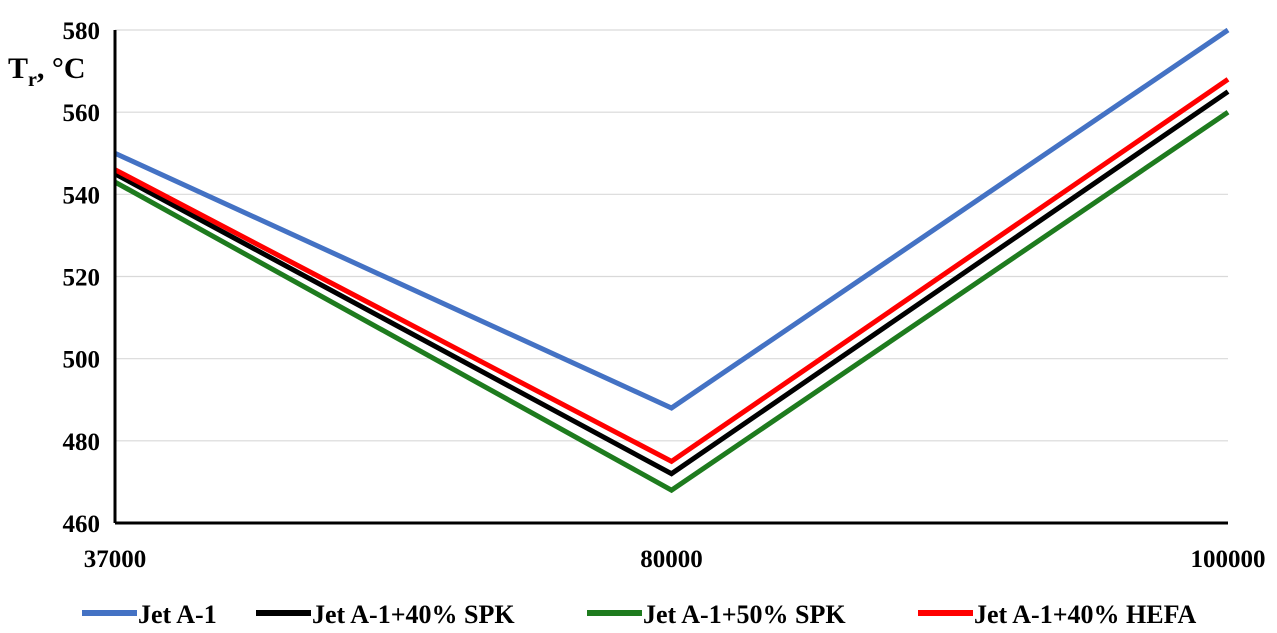 This screenshot has width=1277, height=633. I want to click on x-tick-labels: 37000 80000 100000, so click(675, 559).